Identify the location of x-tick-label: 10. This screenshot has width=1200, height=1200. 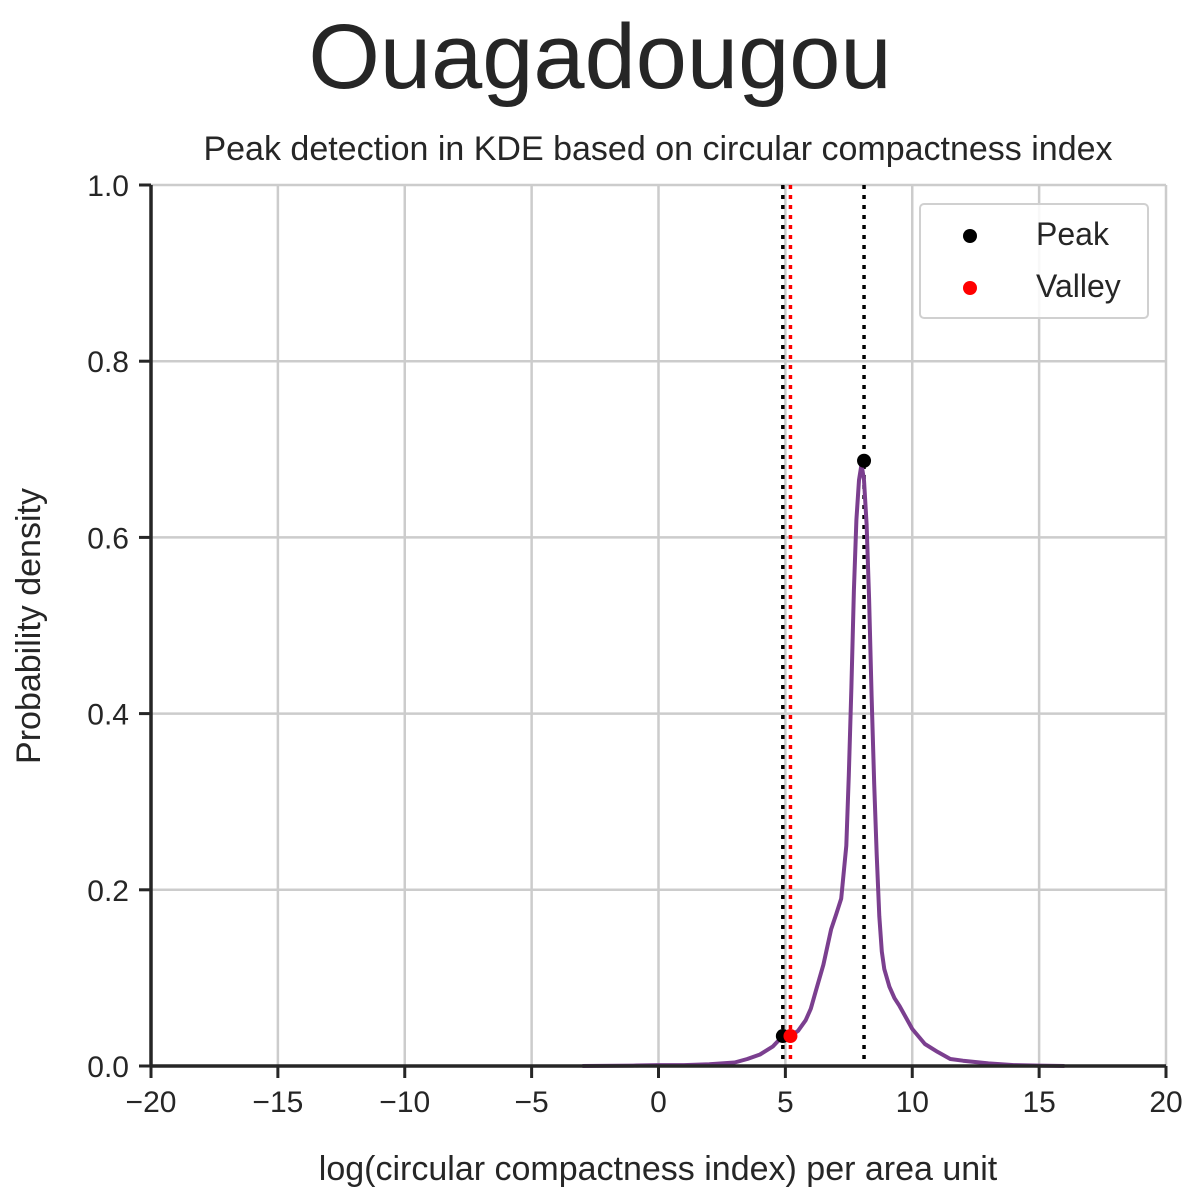
(912, 1102).